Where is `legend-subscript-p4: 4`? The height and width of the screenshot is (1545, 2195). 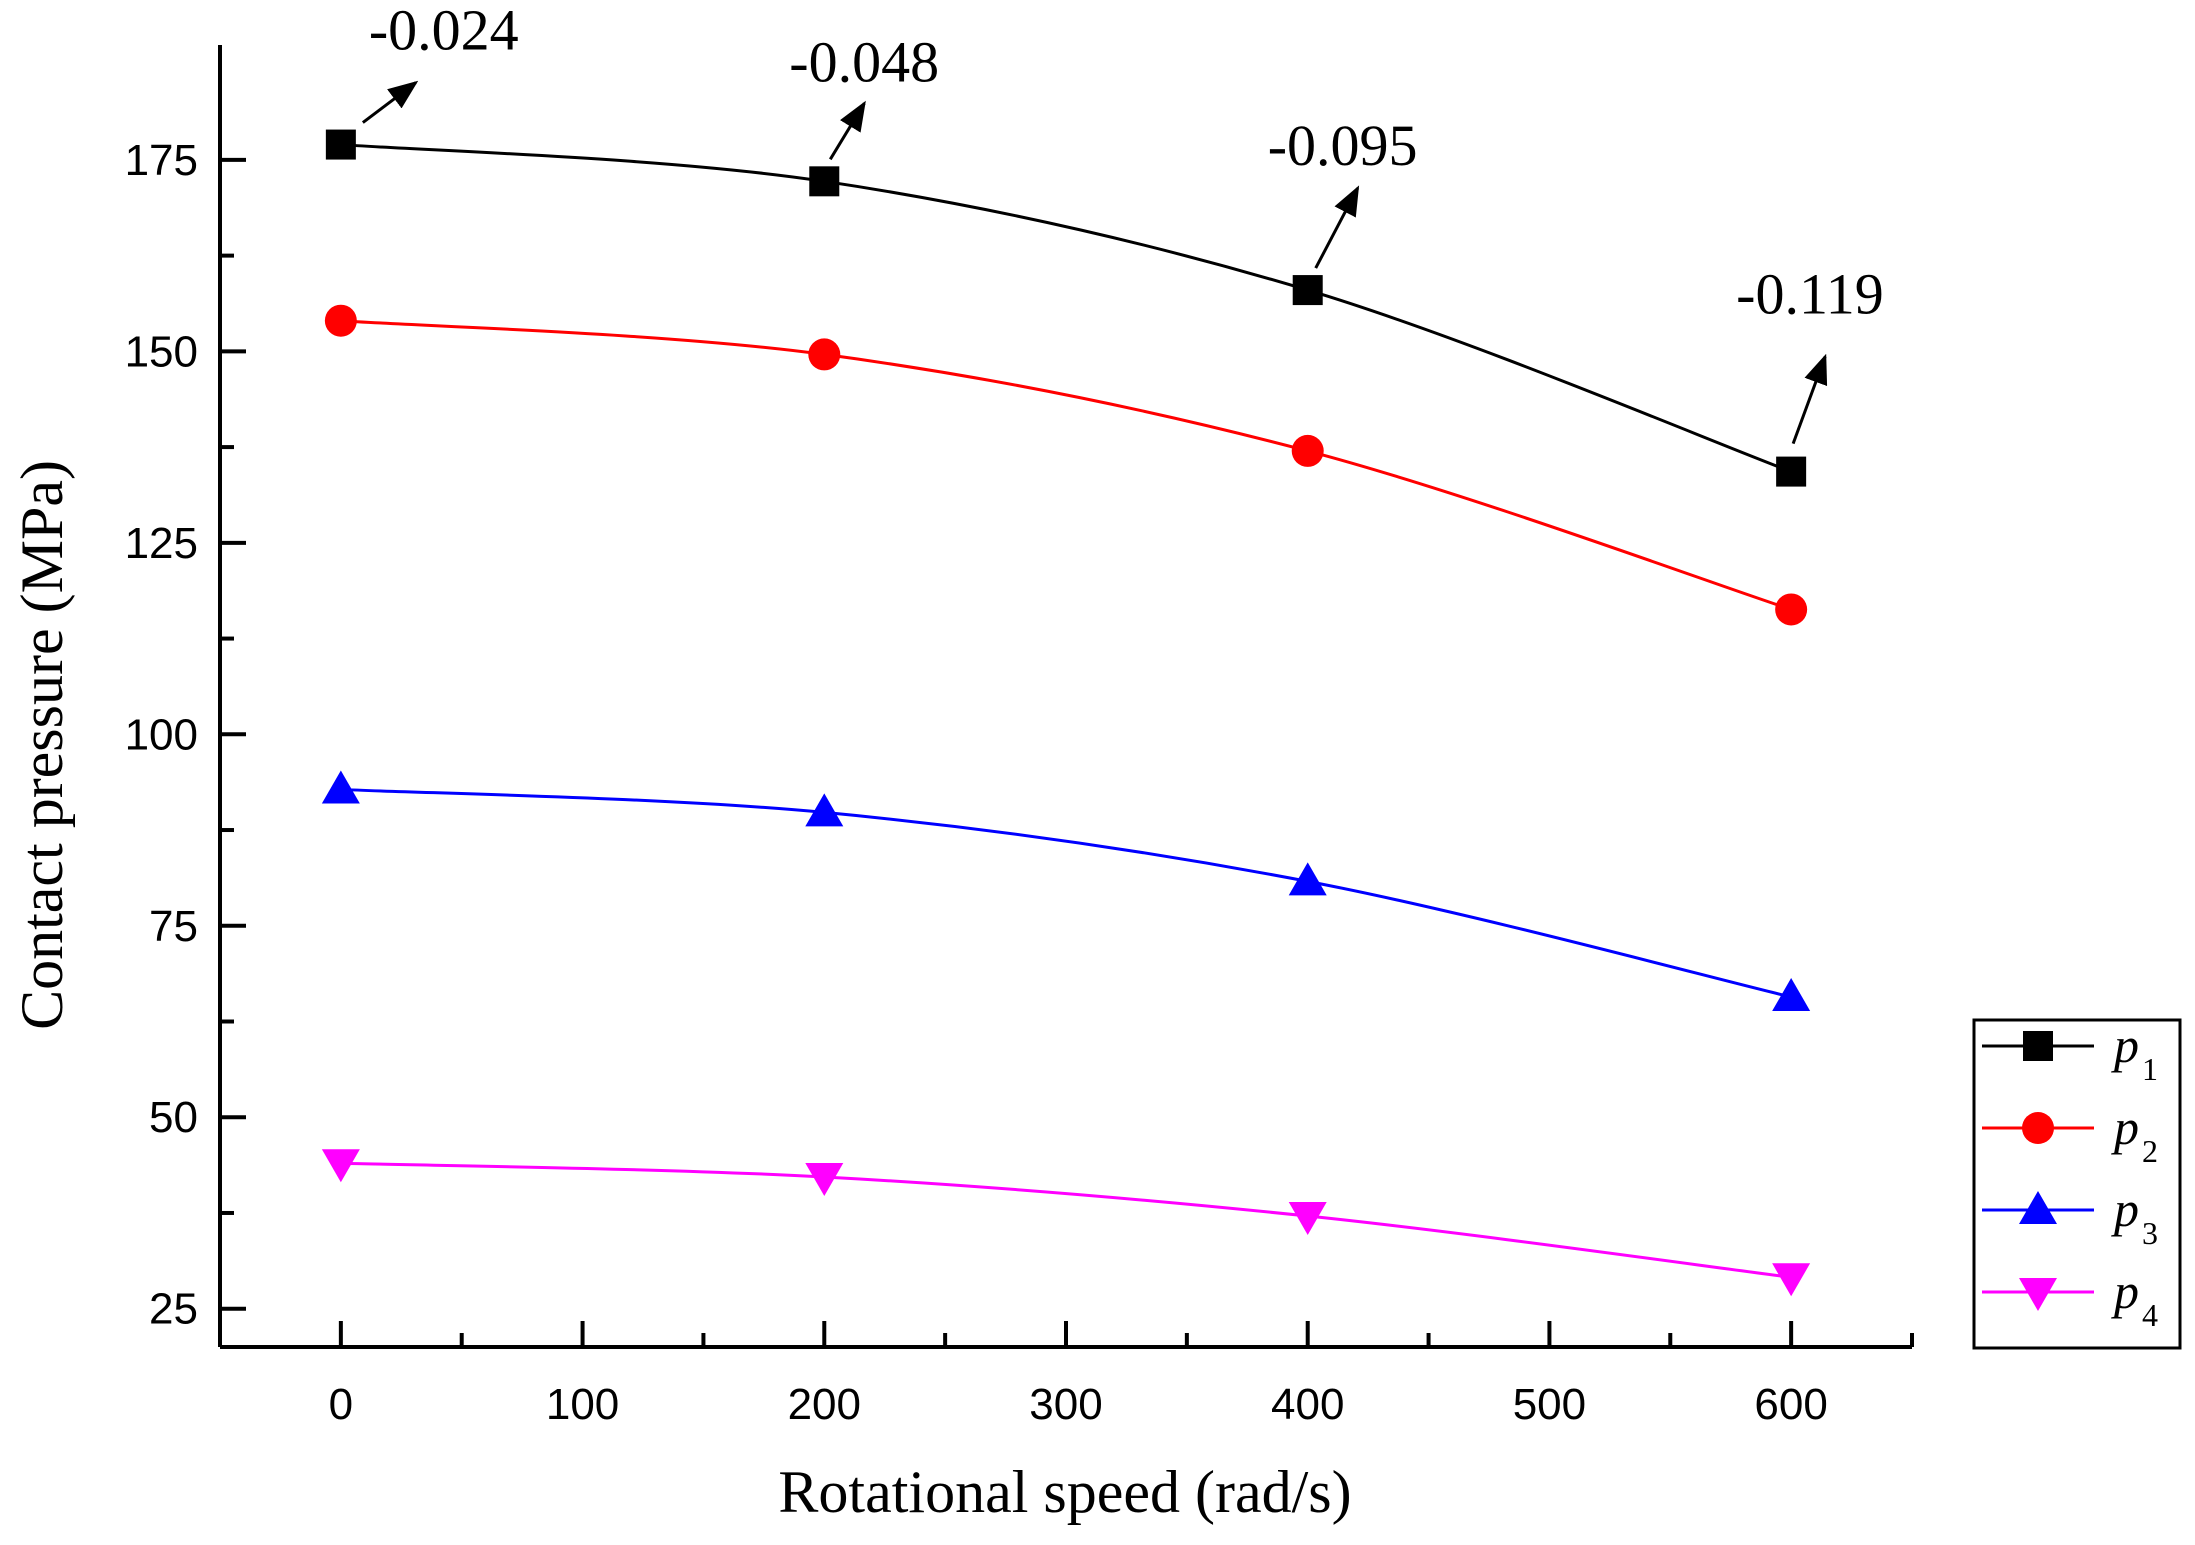
legend-subscript-p4: 4 is located at coordinates (2150, 1315).